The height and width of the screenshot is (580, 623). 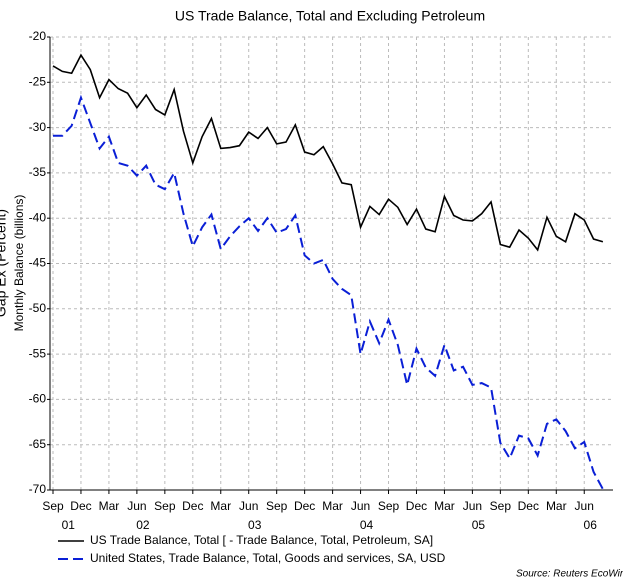 I want to click on y-tick-label: -30, so click(x=38, y=127).